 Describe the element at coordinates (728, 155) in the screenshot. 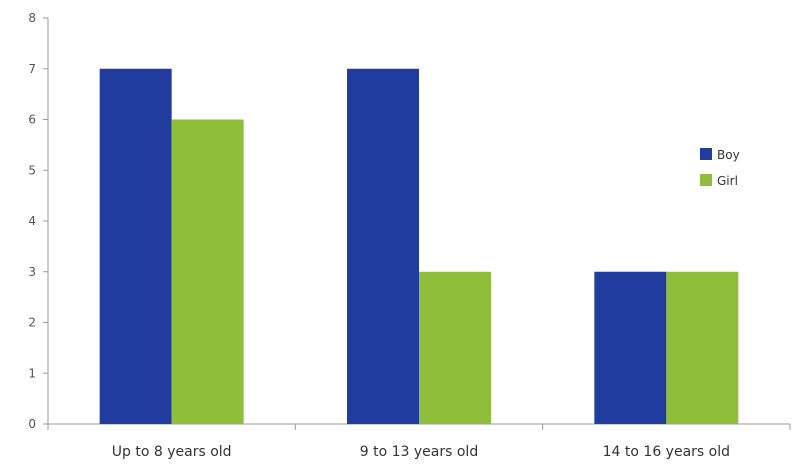

I see `legend-label-boy: Boy` at that location.